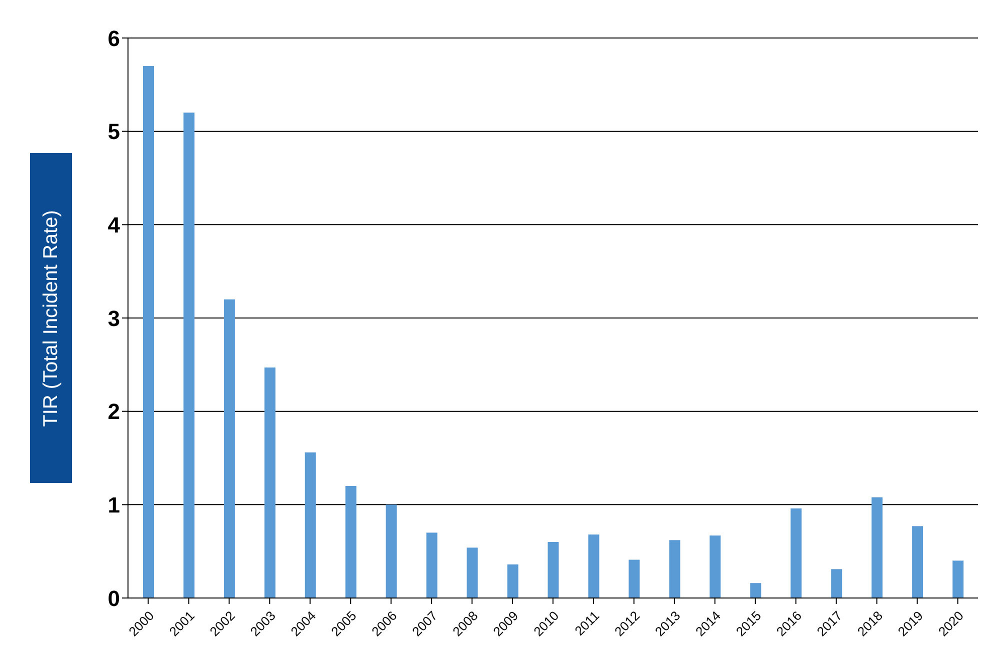 The width and height of the screenshot is (1000, 667). I want to click on y-tick-label: 3, so click(114, 318).